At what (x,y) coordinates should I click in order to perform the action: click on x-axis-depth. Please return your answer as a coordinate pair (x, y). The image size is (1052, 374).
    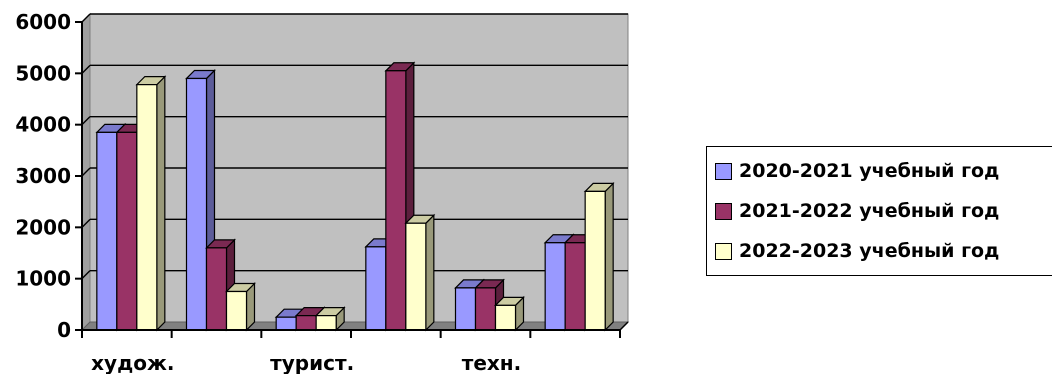
    Looking at the image, I should click on (624, 326).